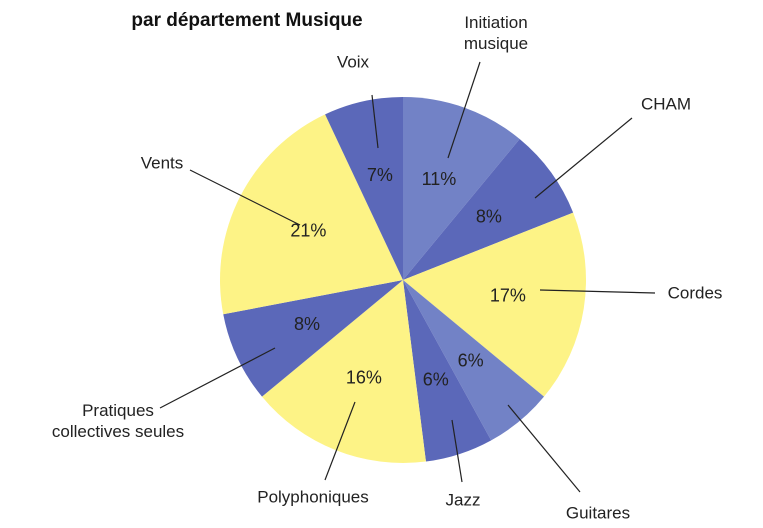 This screenshot has width=763, height=528. Describe the element at coordinates (439, 179) in the screenshot. I see `value-label: 11%` at that location.